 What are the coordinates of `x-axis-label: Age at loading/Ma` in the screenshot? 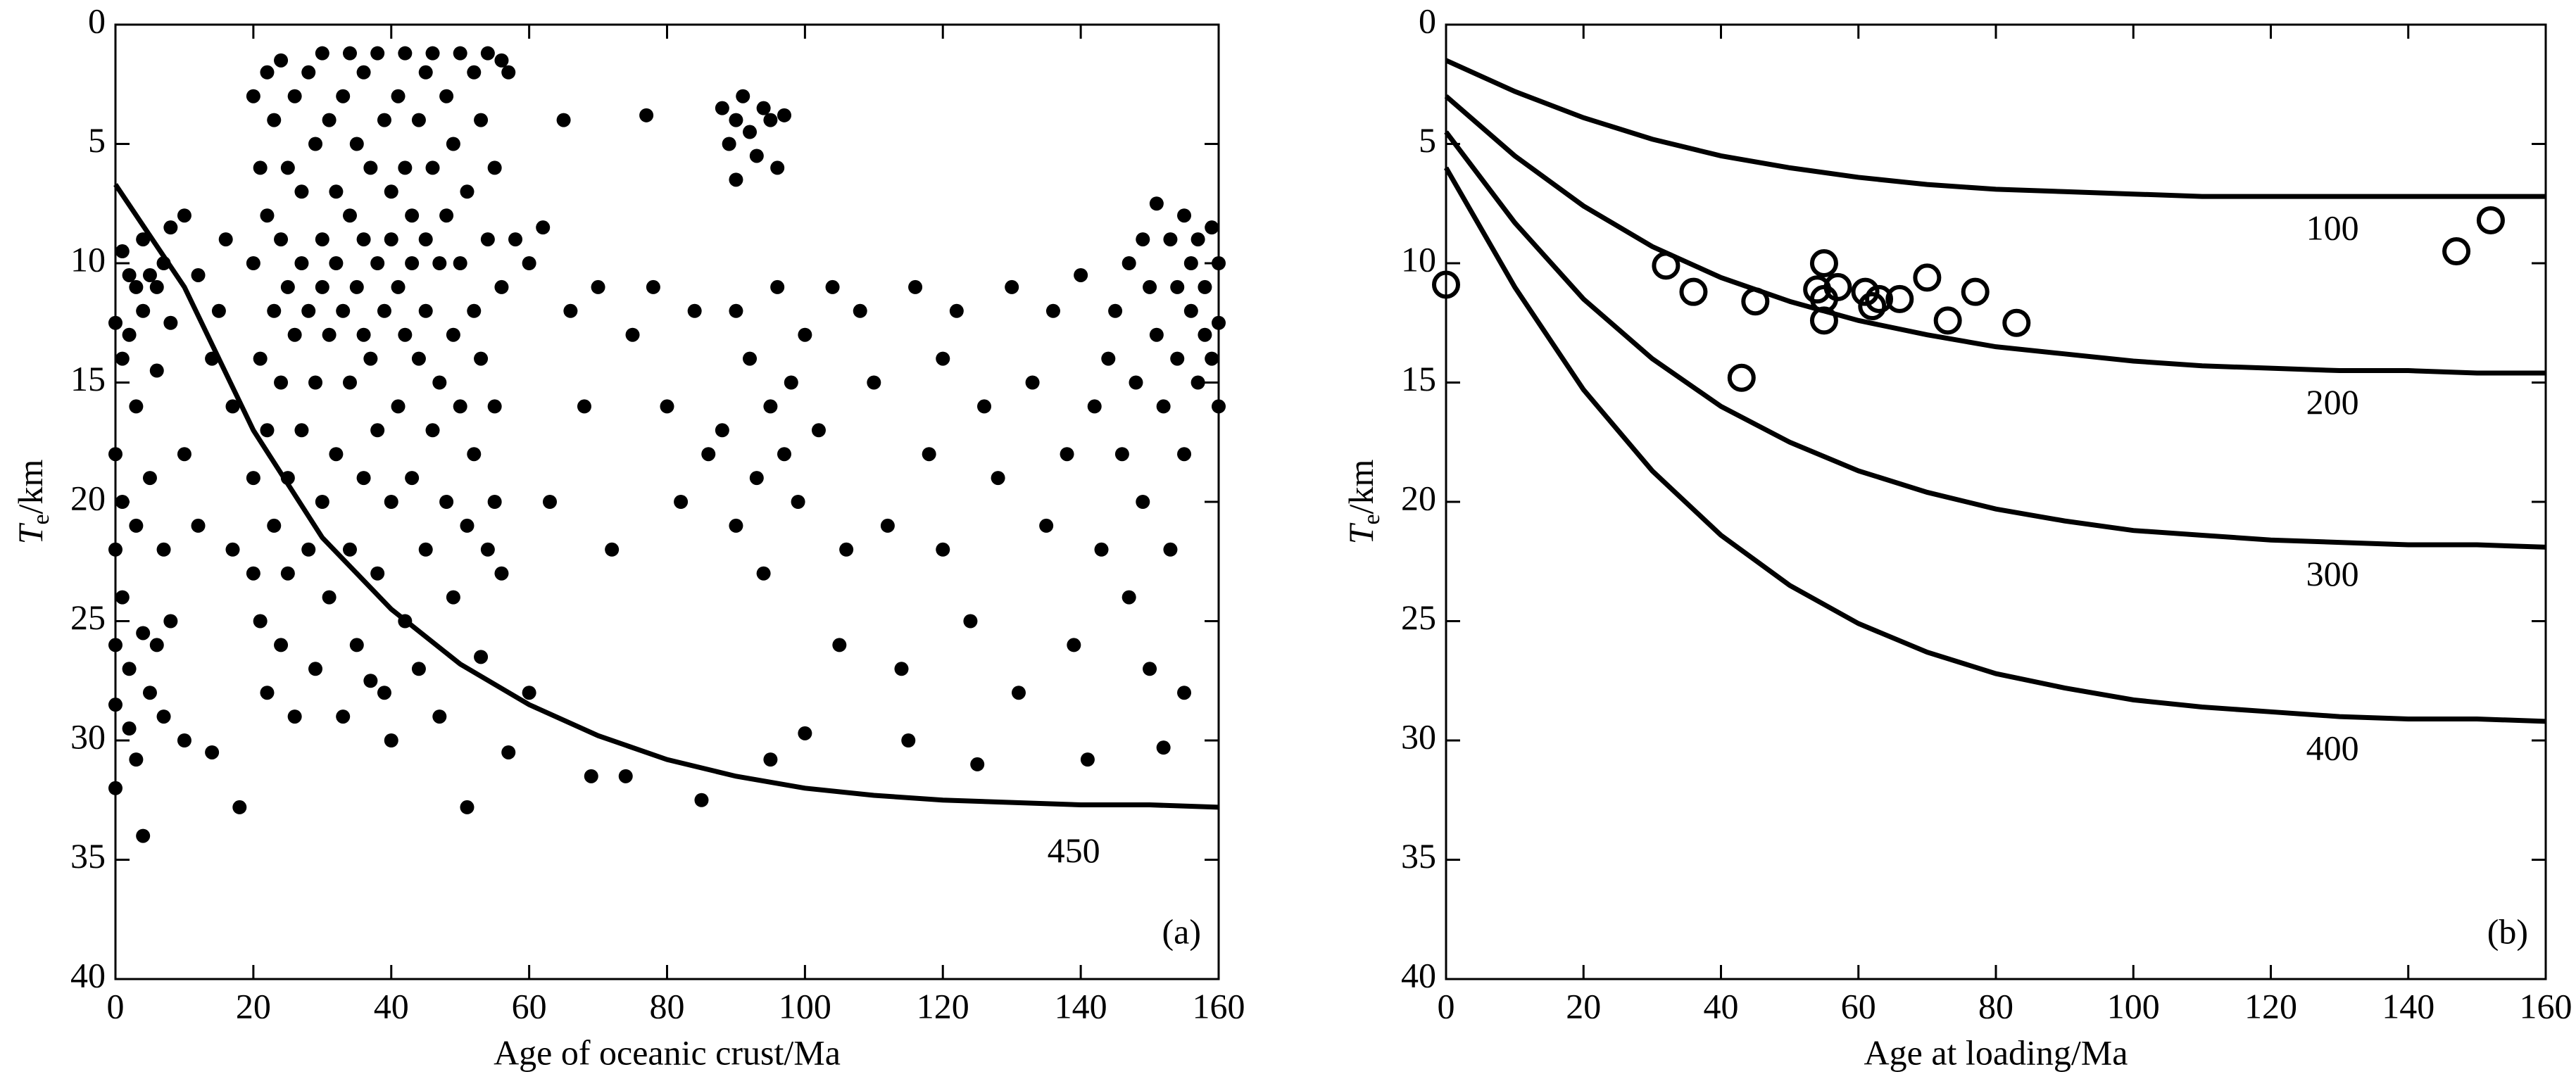 It's located at (1996, 1052).